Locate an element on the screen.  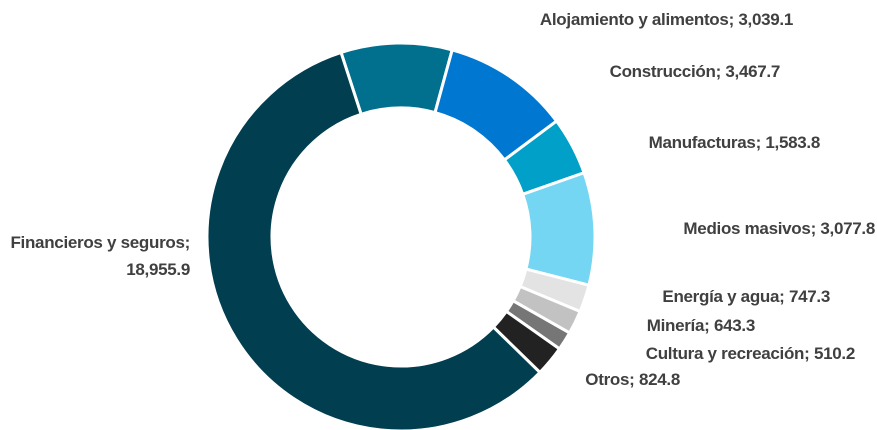
category-name: Medios masivos is located at coordinates (747, 228).